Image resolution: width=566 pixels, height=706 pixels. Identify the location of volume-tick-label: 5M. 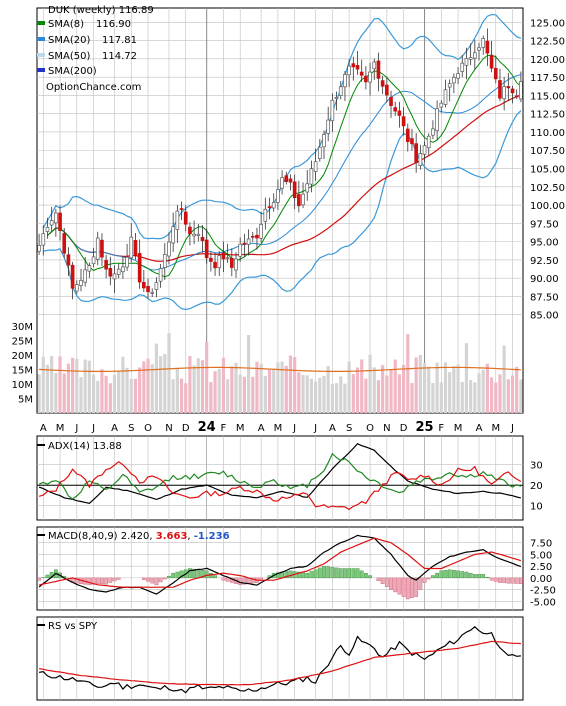
(25, 399).